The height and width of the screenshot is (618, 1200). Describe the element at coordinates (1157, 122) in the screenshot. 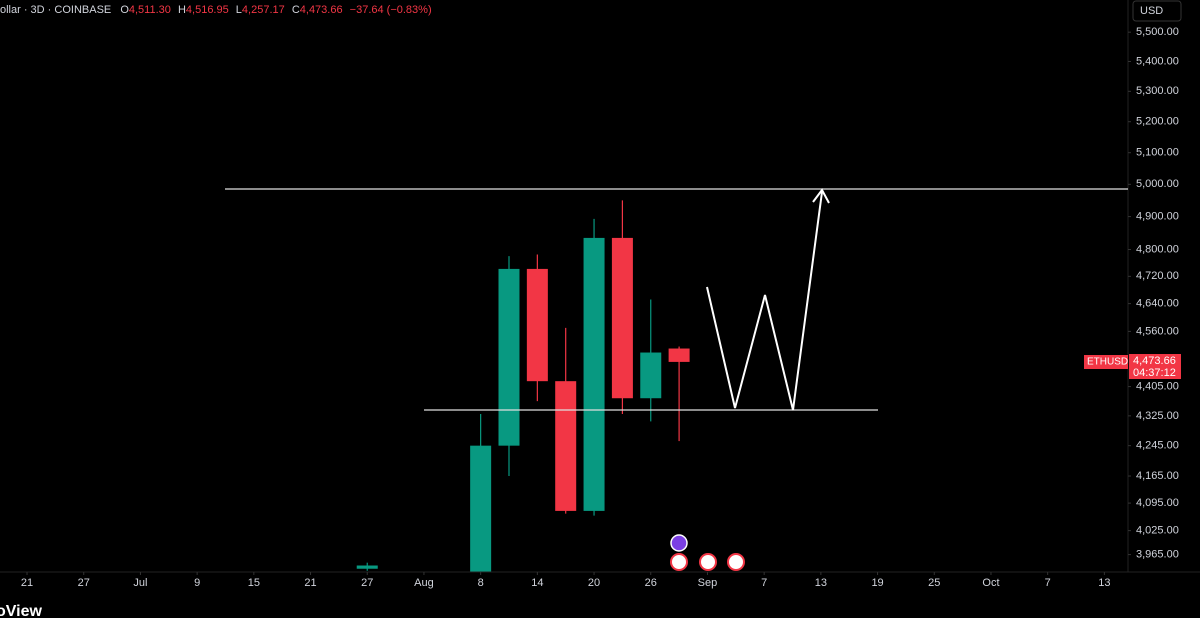

I see `y-tick-label: 5,200.00` at that location.